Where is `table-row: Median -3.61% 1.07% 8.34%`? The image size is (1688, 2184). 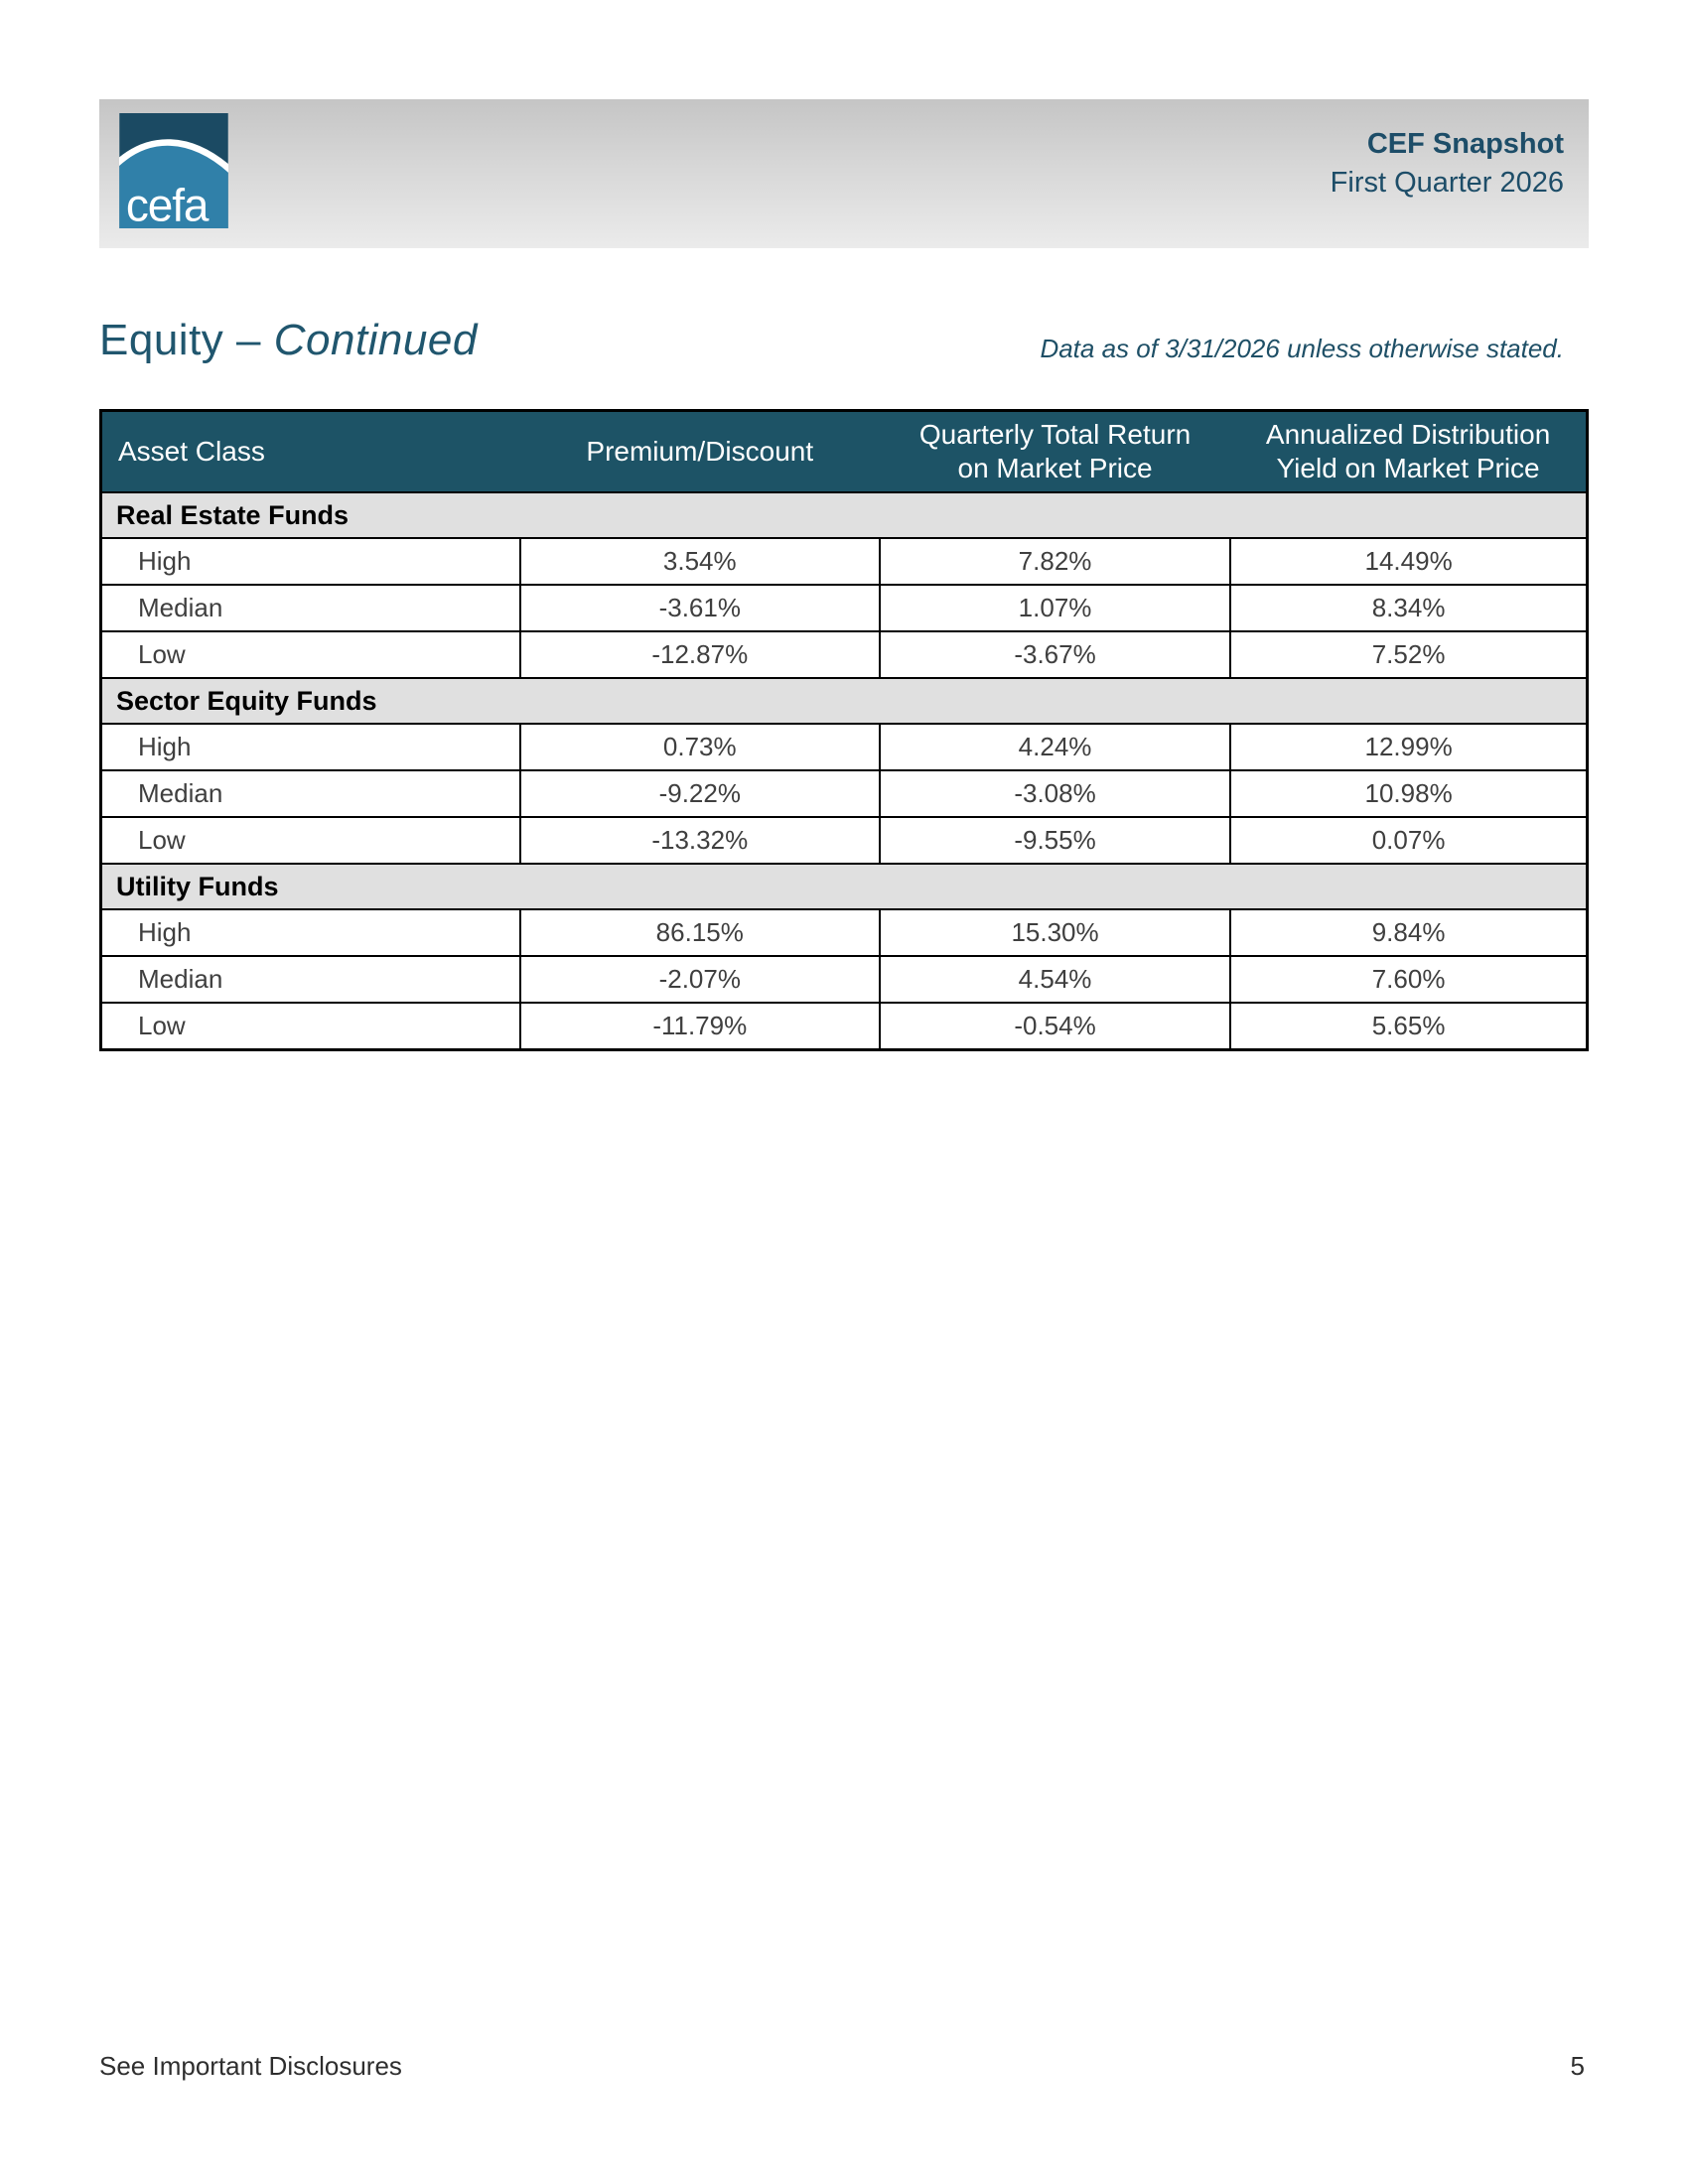 table-row: Median -3.61% 1.07% 8.34% is located at coordinates (844, 608).